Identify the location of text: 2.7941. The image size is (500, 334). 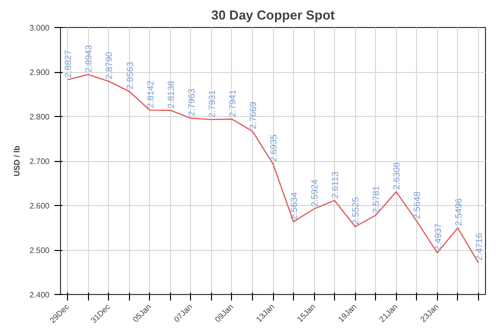
(232, 104).